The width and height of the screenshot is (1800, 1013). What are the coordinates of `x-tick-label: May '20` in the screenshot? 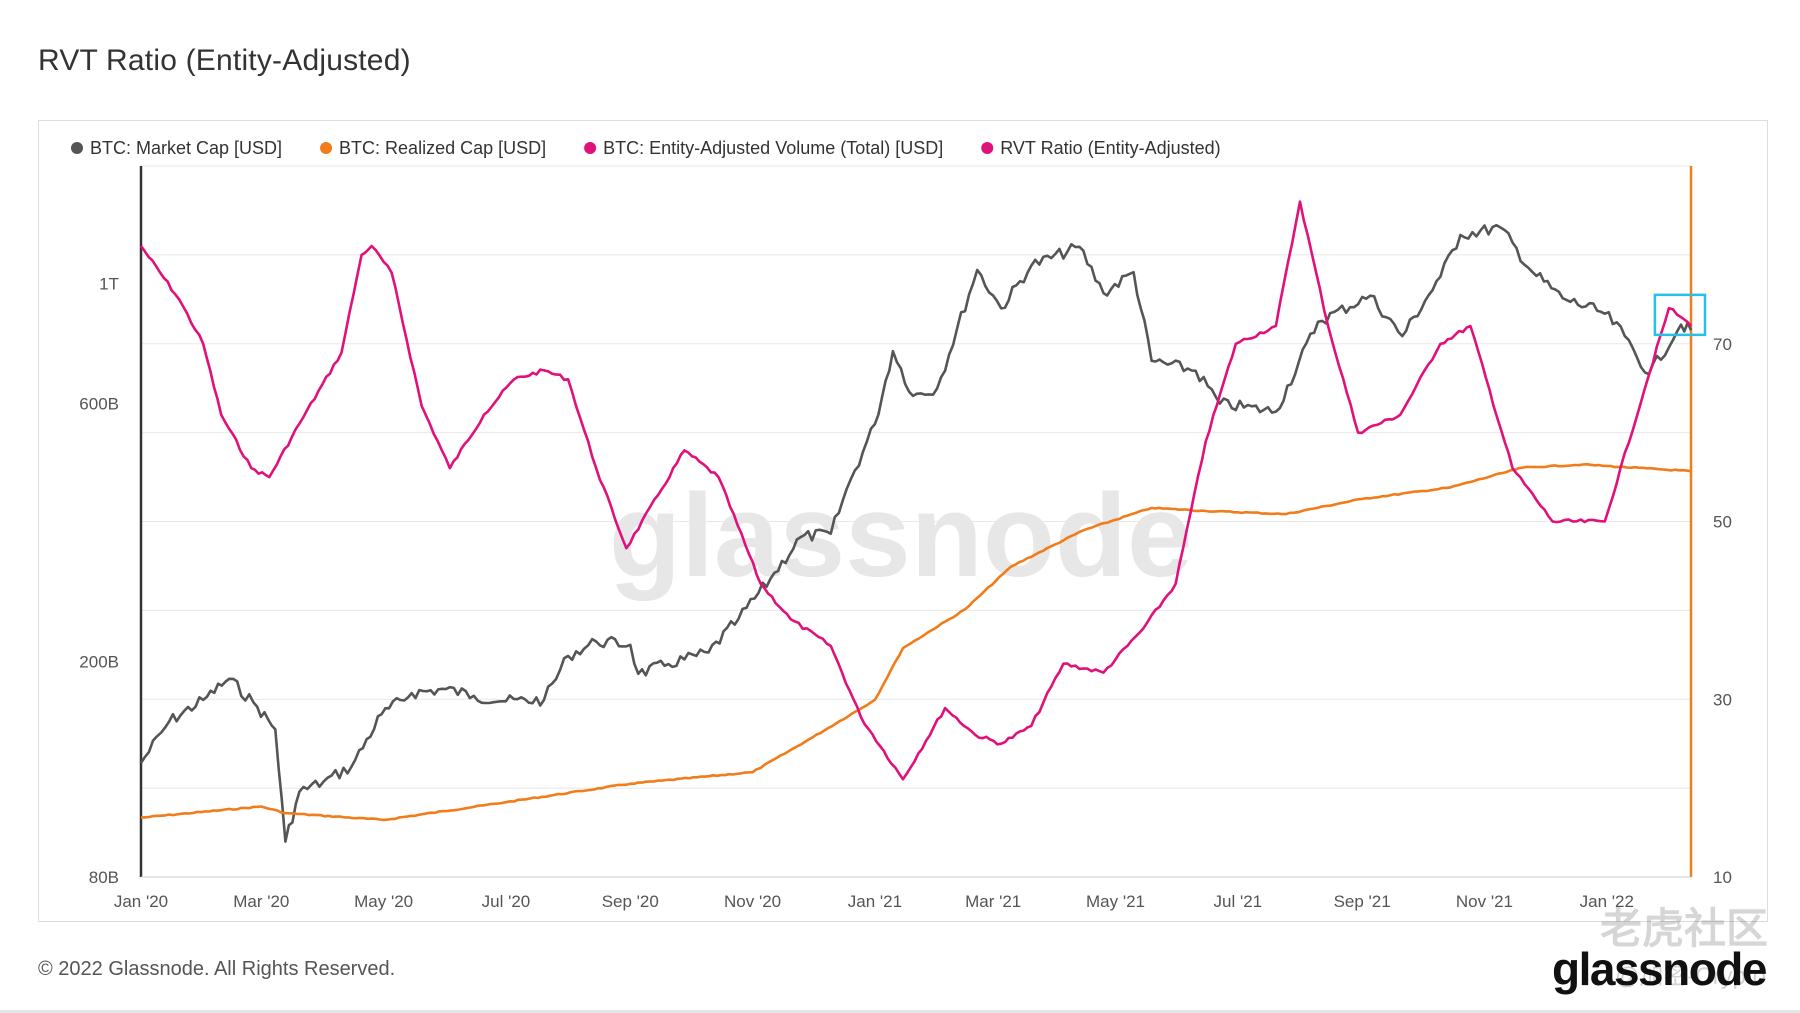 It's located at (383, 901).